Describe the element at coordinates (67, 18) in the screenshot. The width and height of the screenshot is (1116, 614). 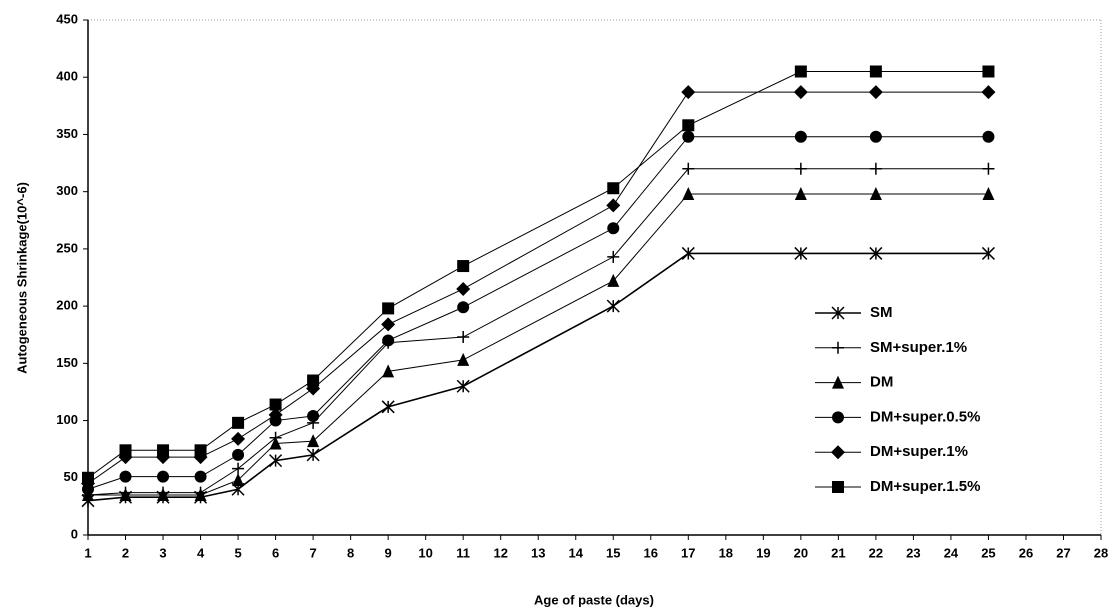
I see `y-tick-label: 450` at that location.